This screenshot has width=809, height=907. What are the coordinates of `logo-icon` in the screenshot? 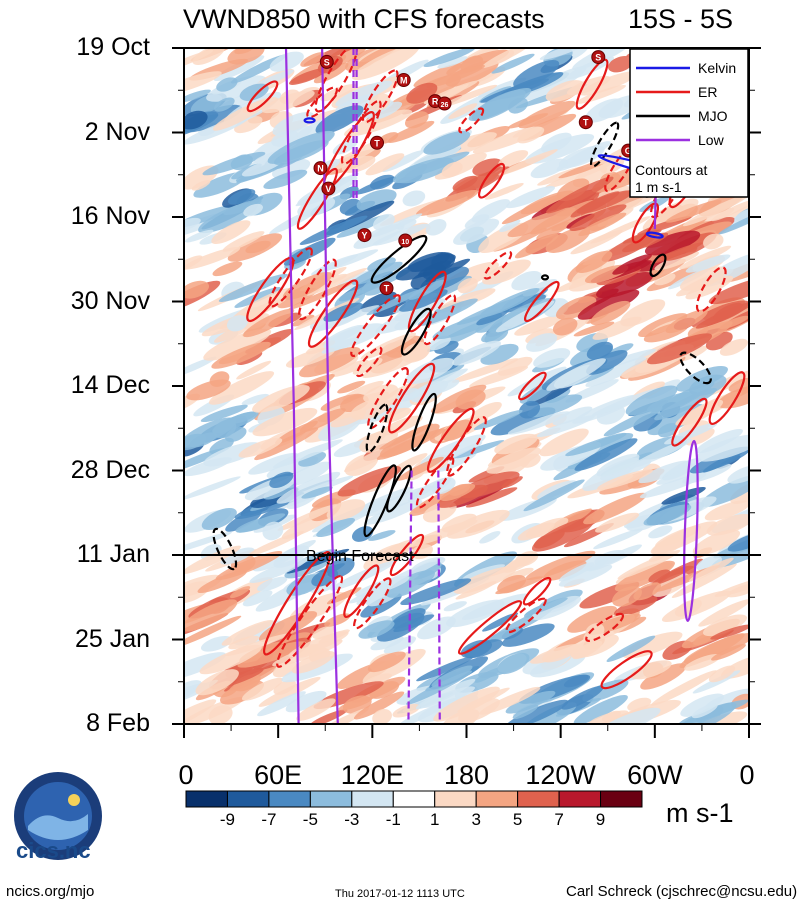 It's located at (58, 816).